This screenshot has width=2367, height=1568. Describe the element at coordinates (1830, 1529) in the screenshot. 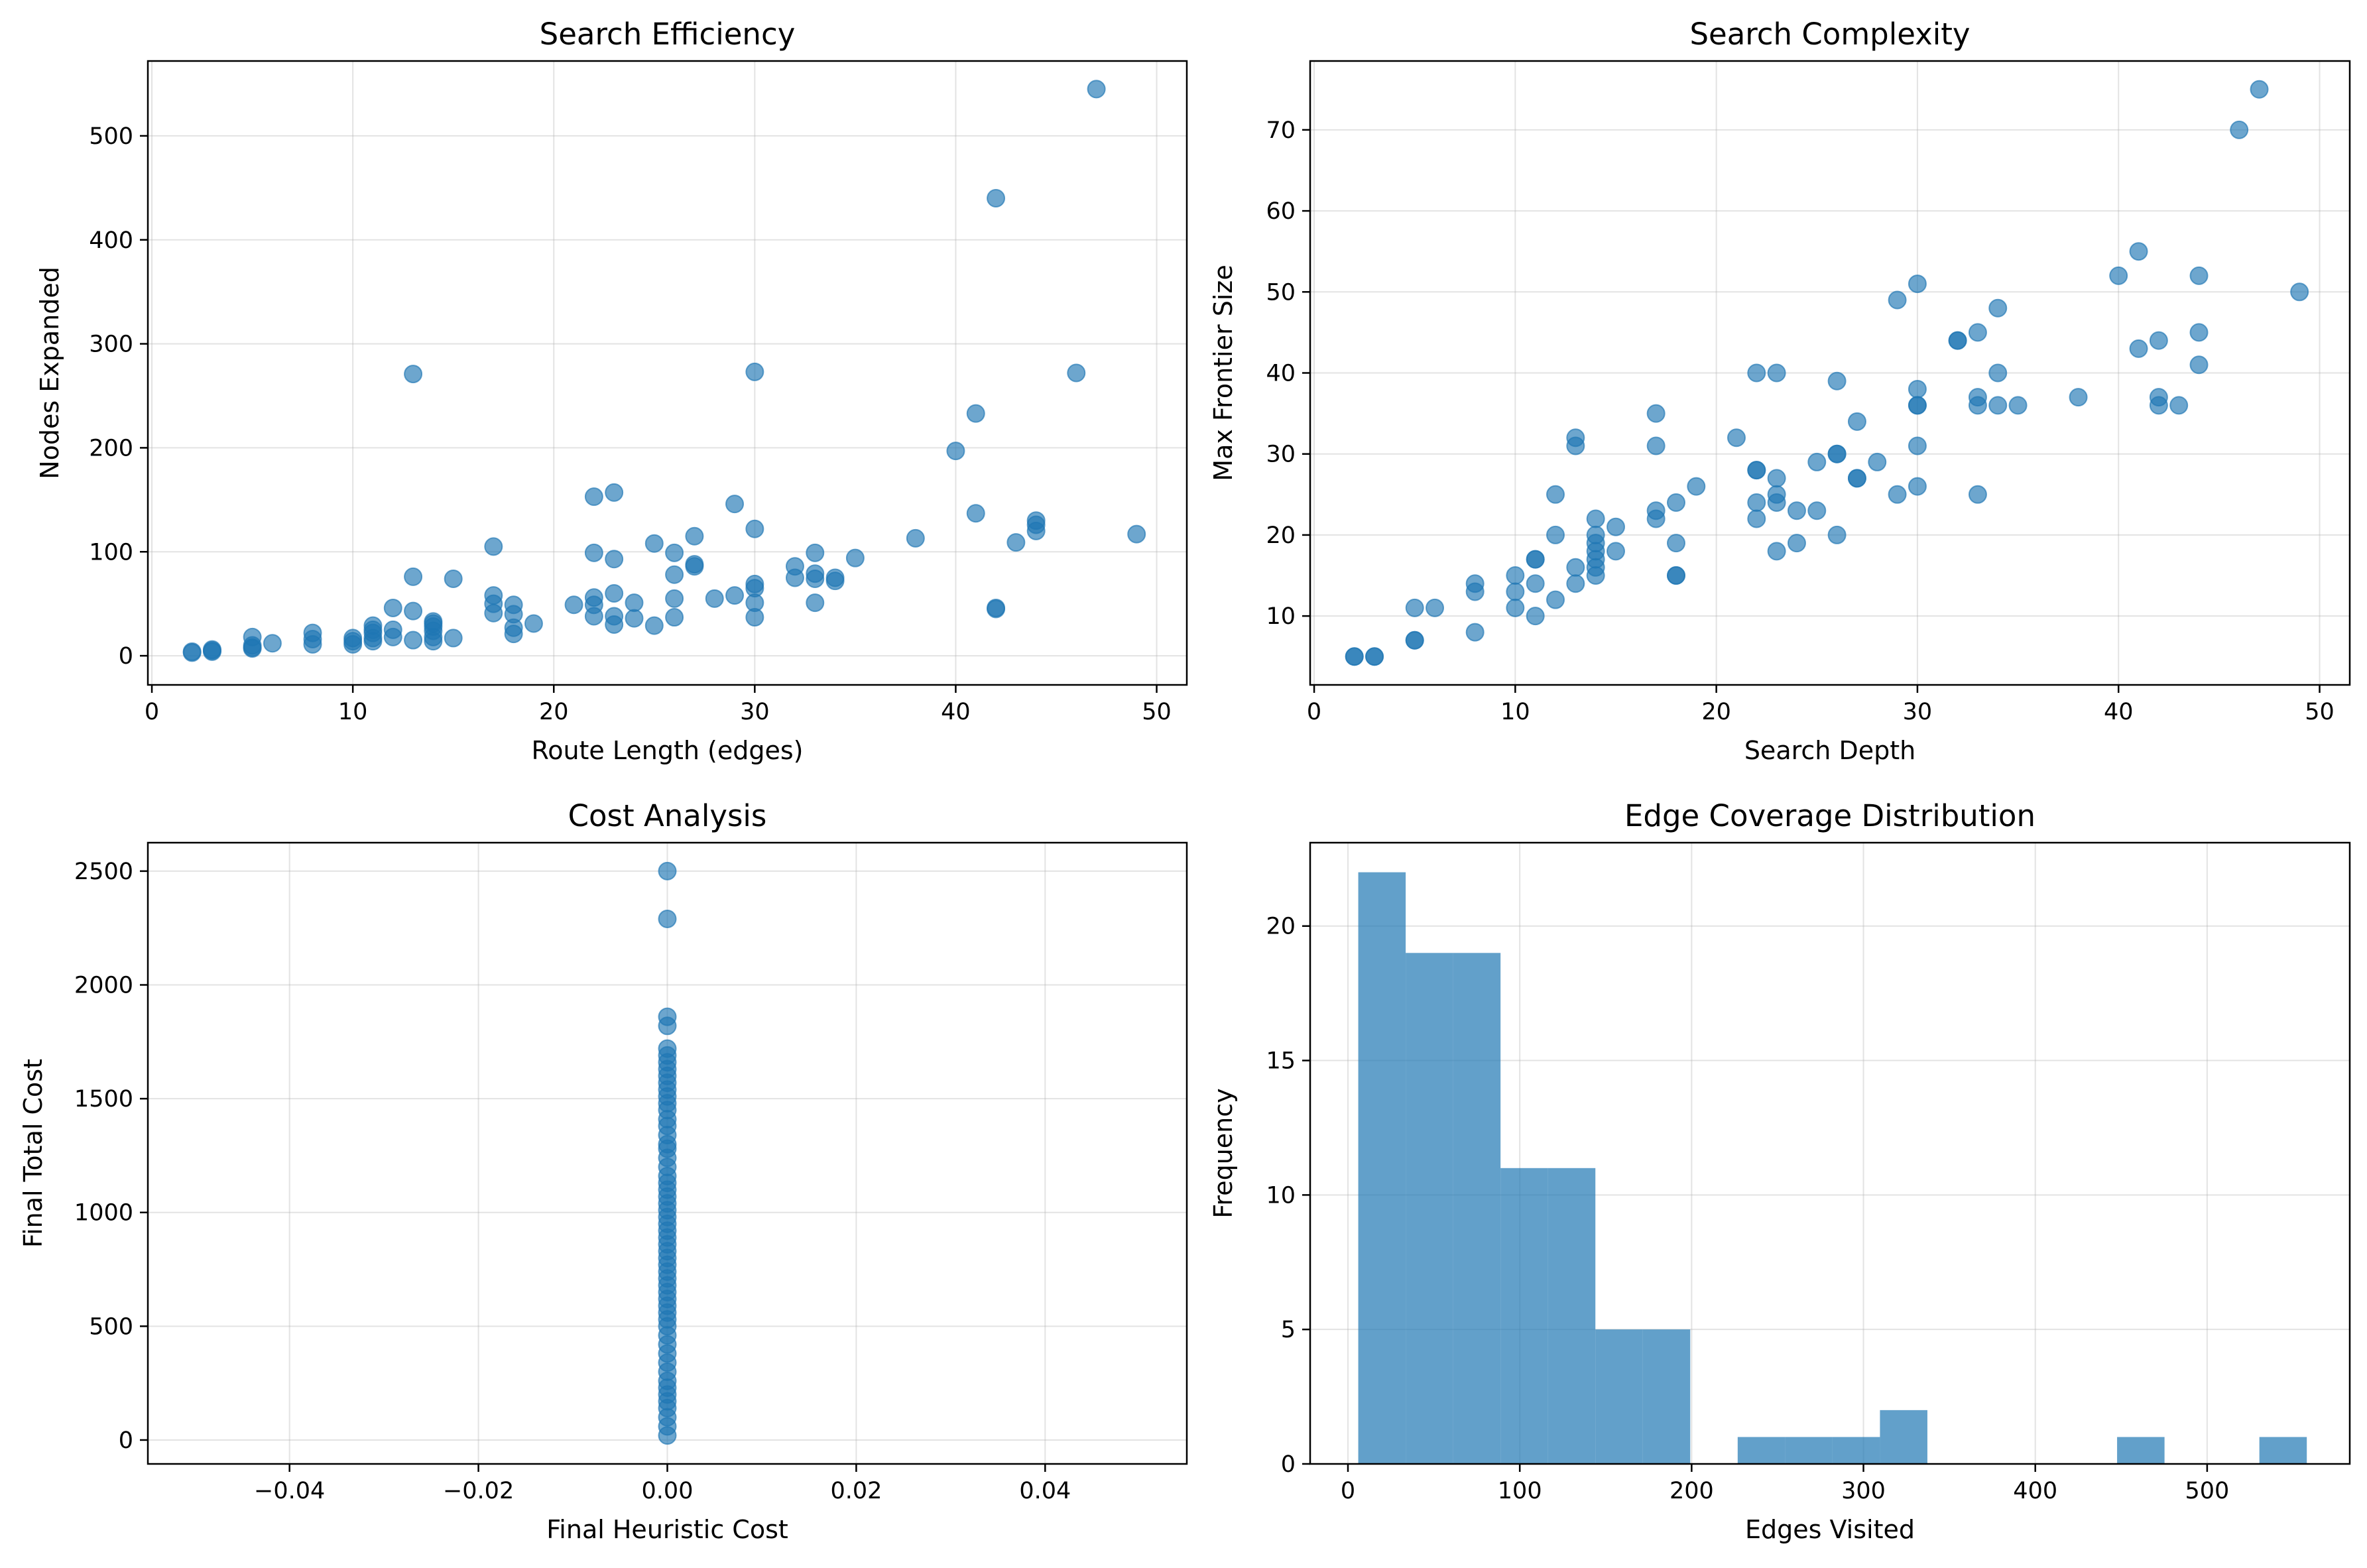

I see `x-axis-label: Edges Visited` at that location.